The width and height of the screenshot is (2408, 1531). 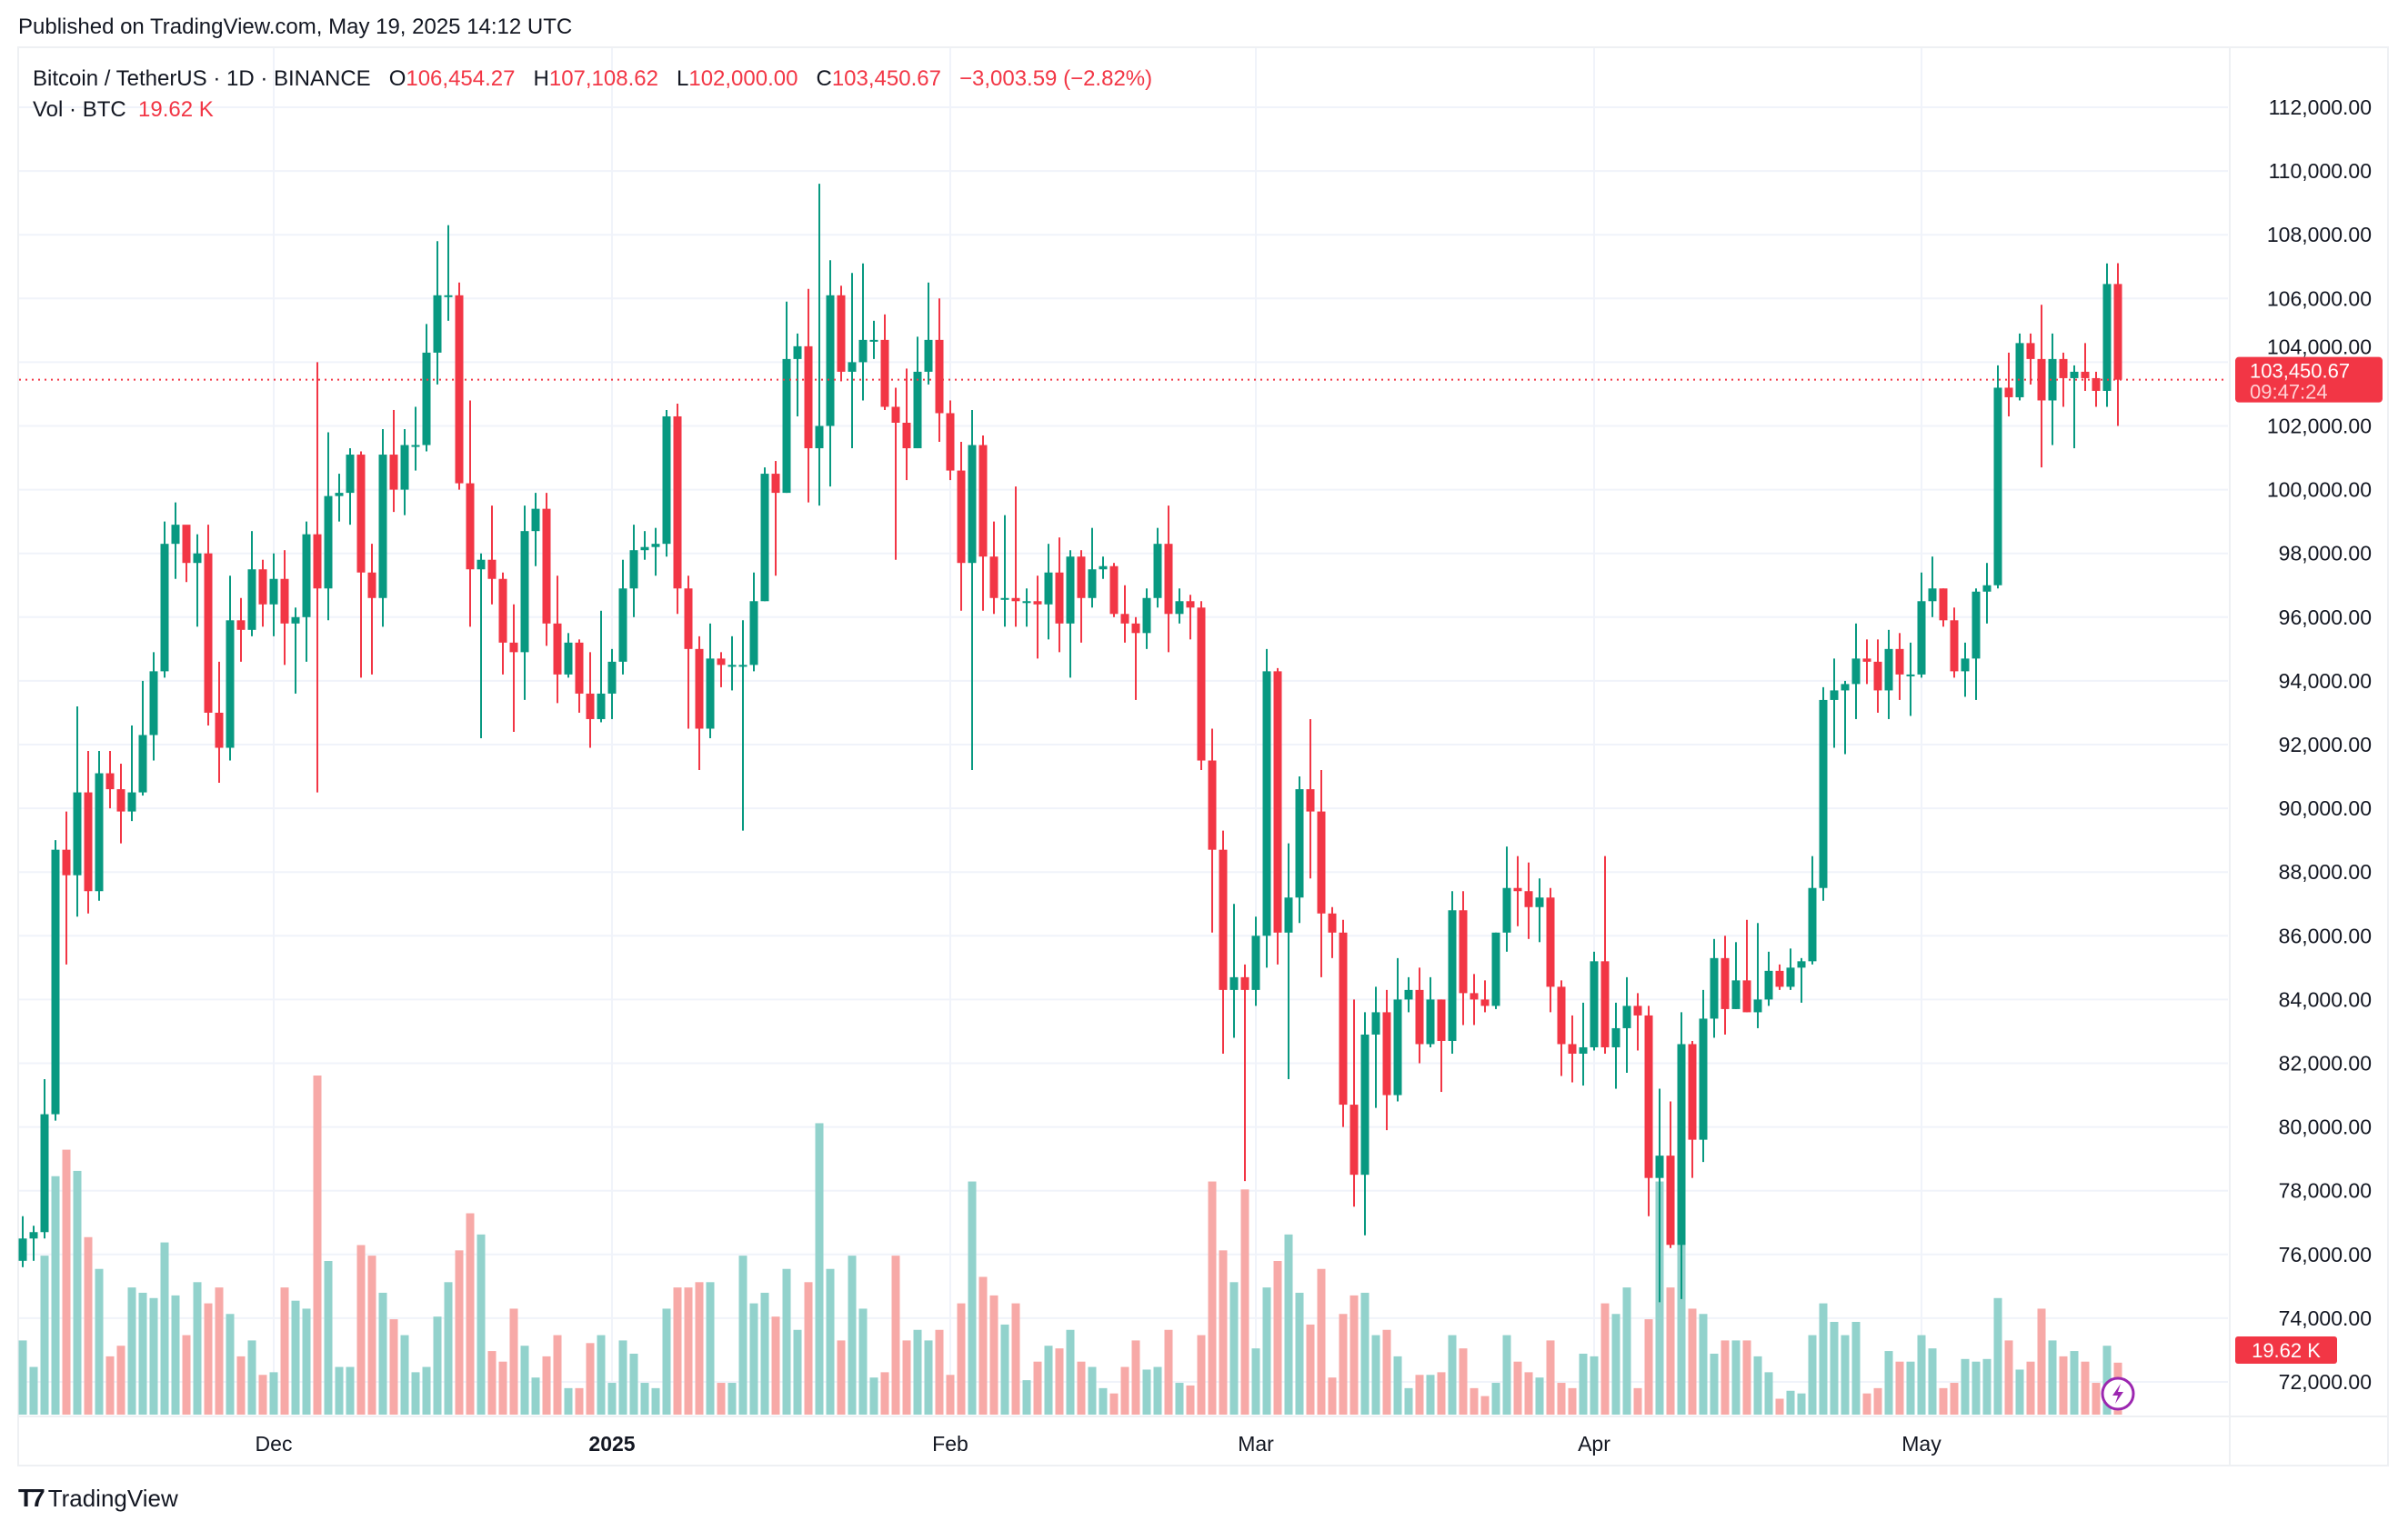 I want to click on high-value: 107,108.62, so click(x=603, y=78).